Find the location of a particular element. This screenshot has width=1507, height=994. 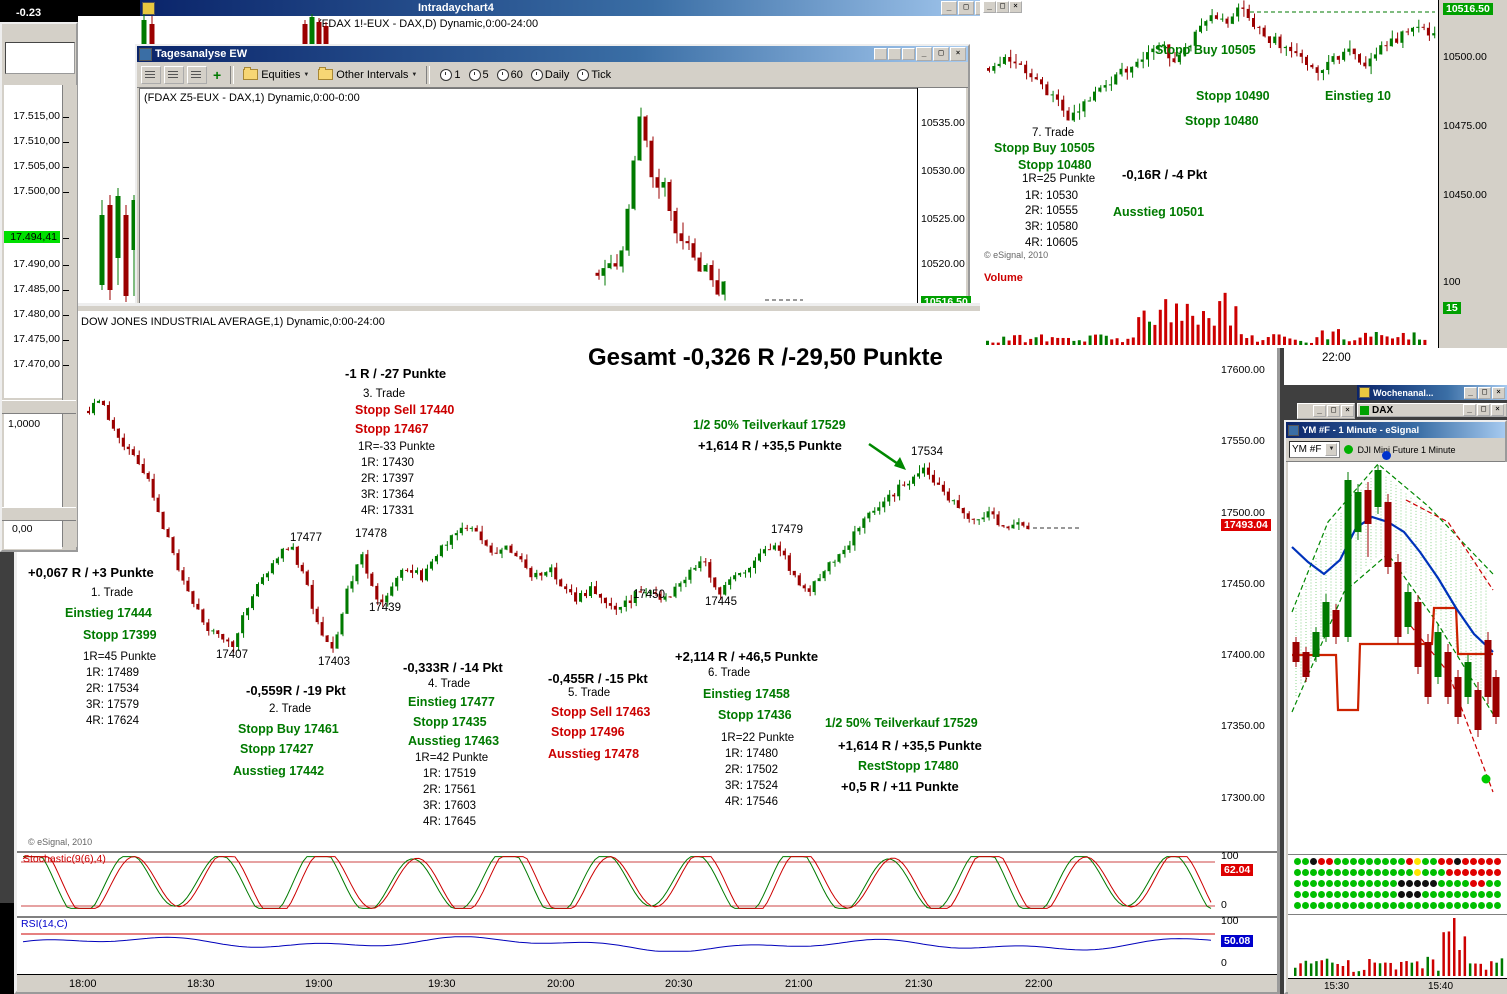

indicator2-scale-value: 0,00 is located at coordinates (22, 529).